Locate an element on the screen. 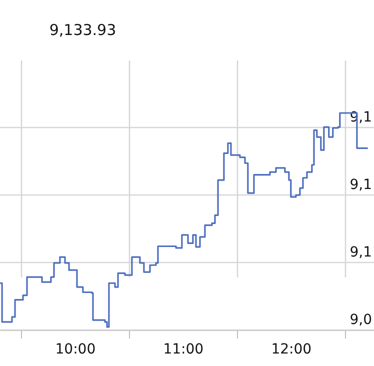 The height and width of the screenshot is (366, 374). x-tick-label: 12:00 is located at coordinates (291, 350).